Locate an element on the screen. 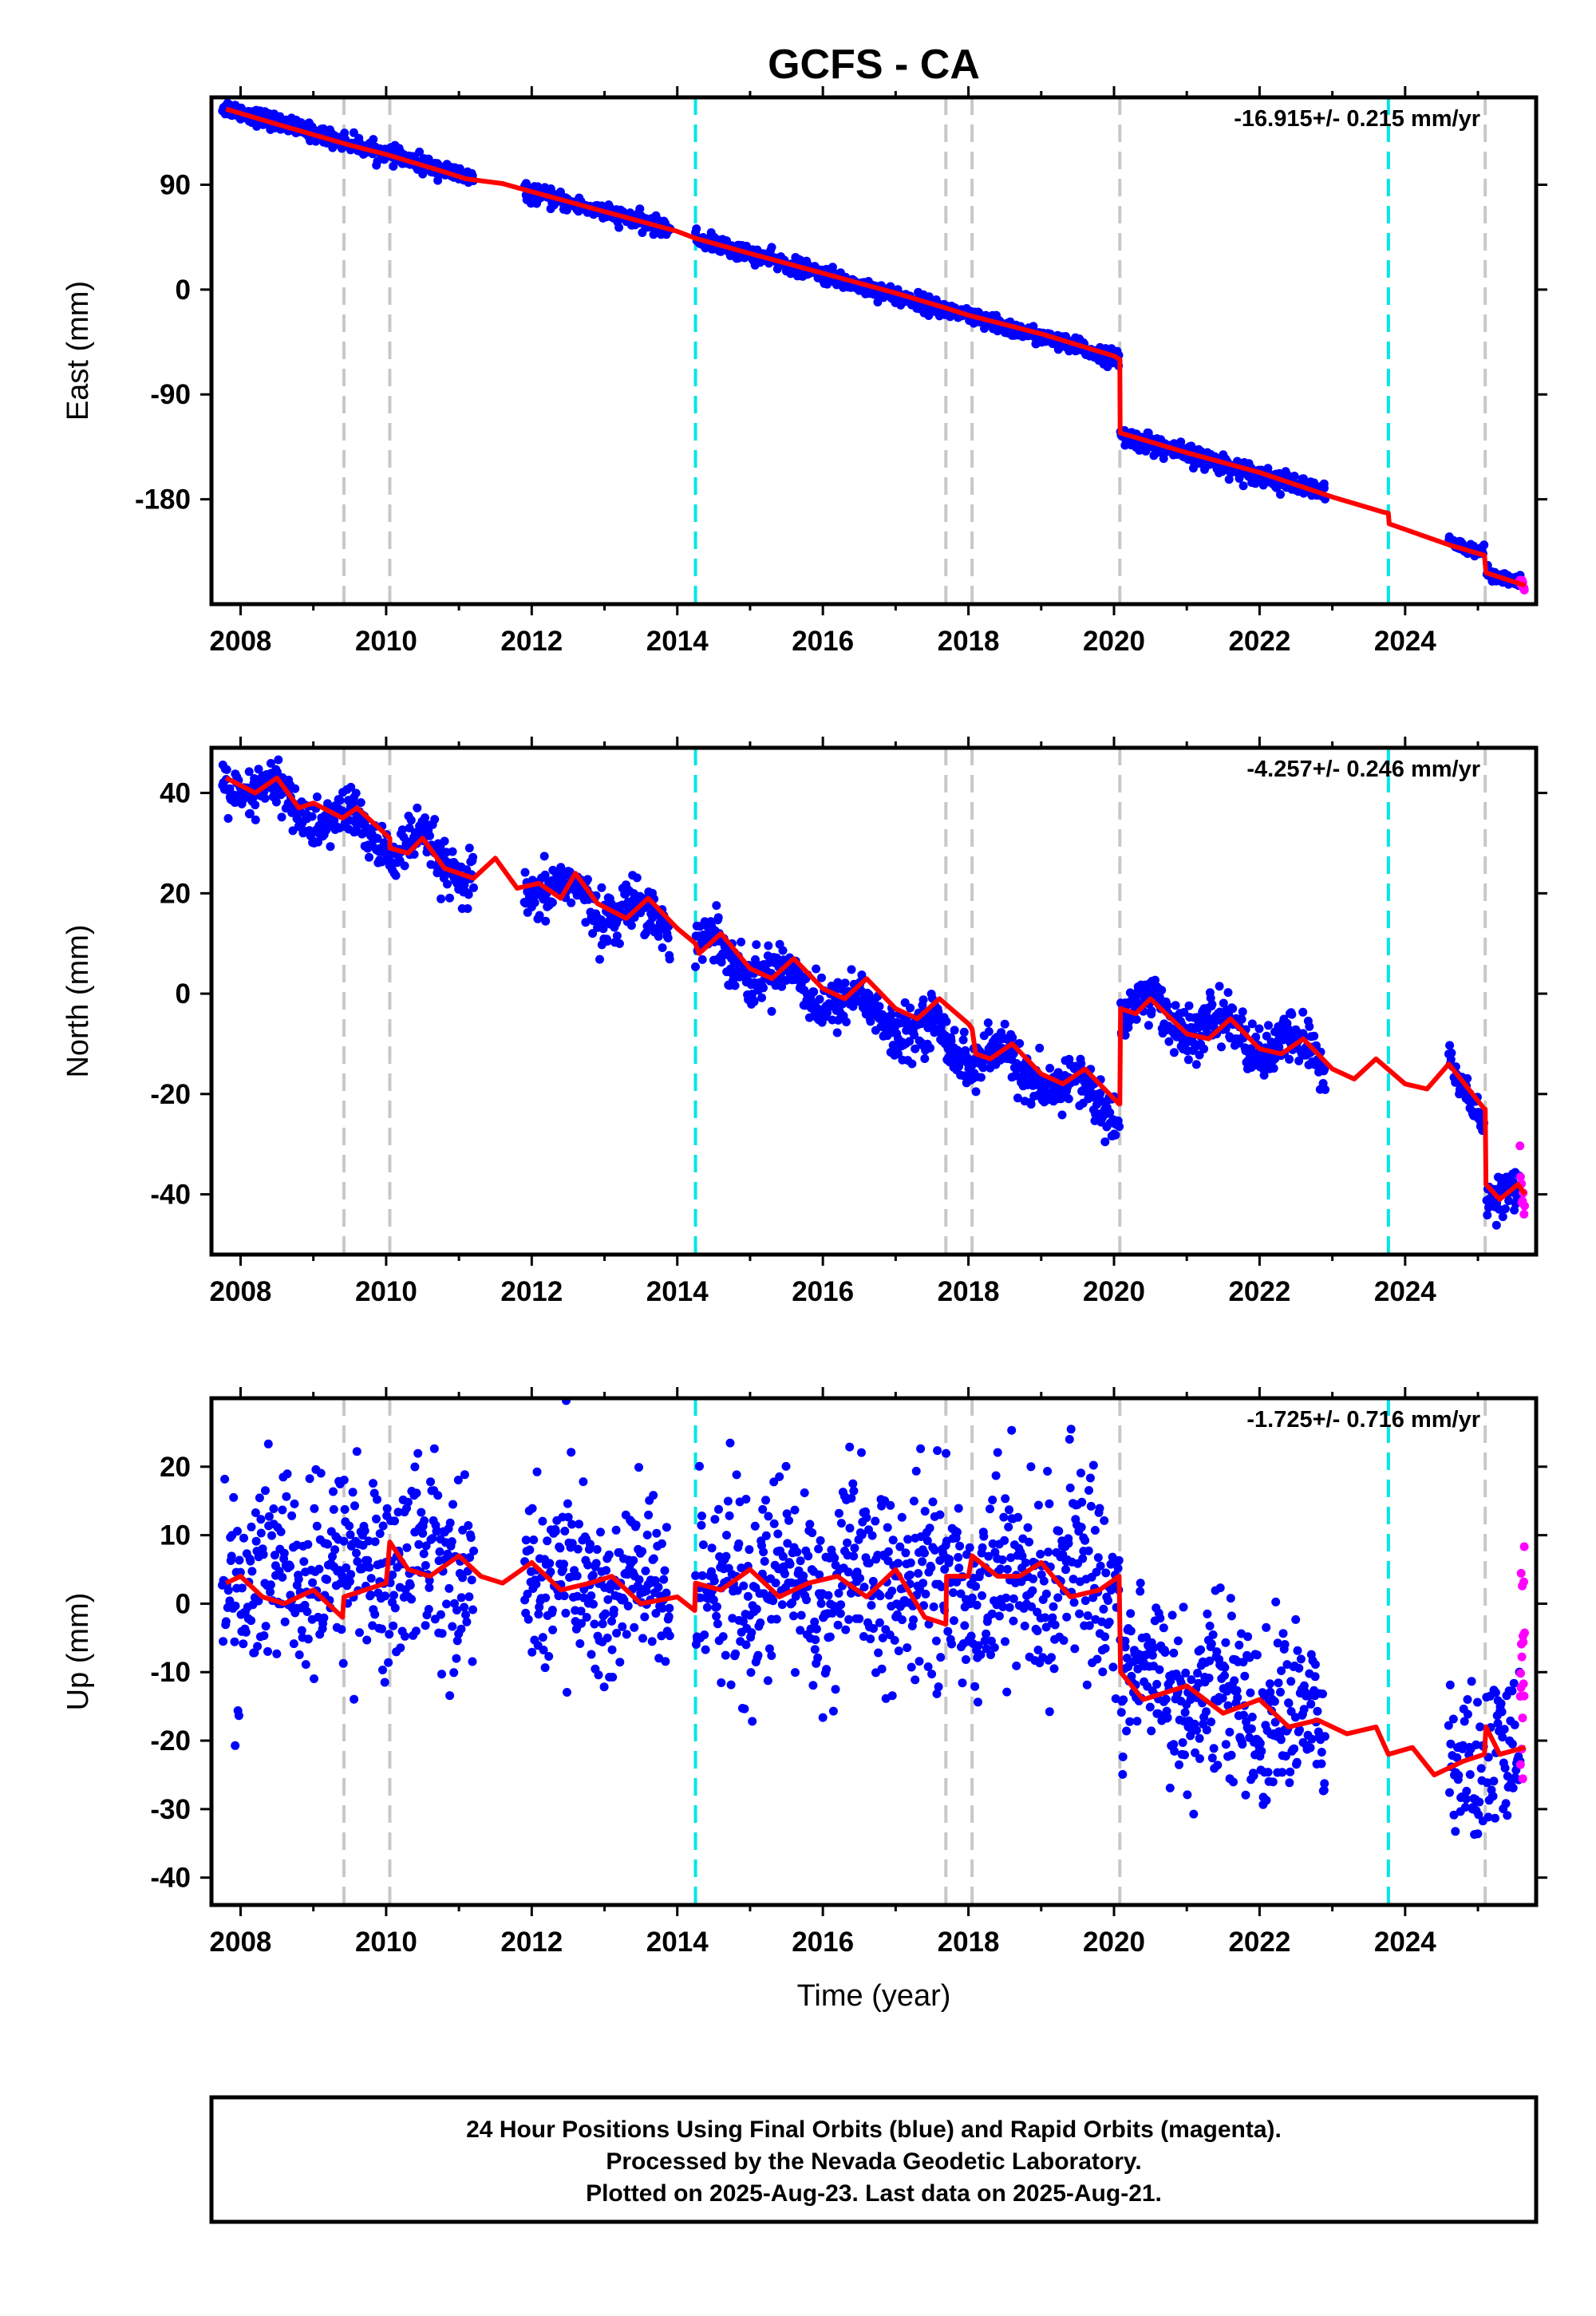  y-tick-label: 0 is located at coordinates (183, 290).